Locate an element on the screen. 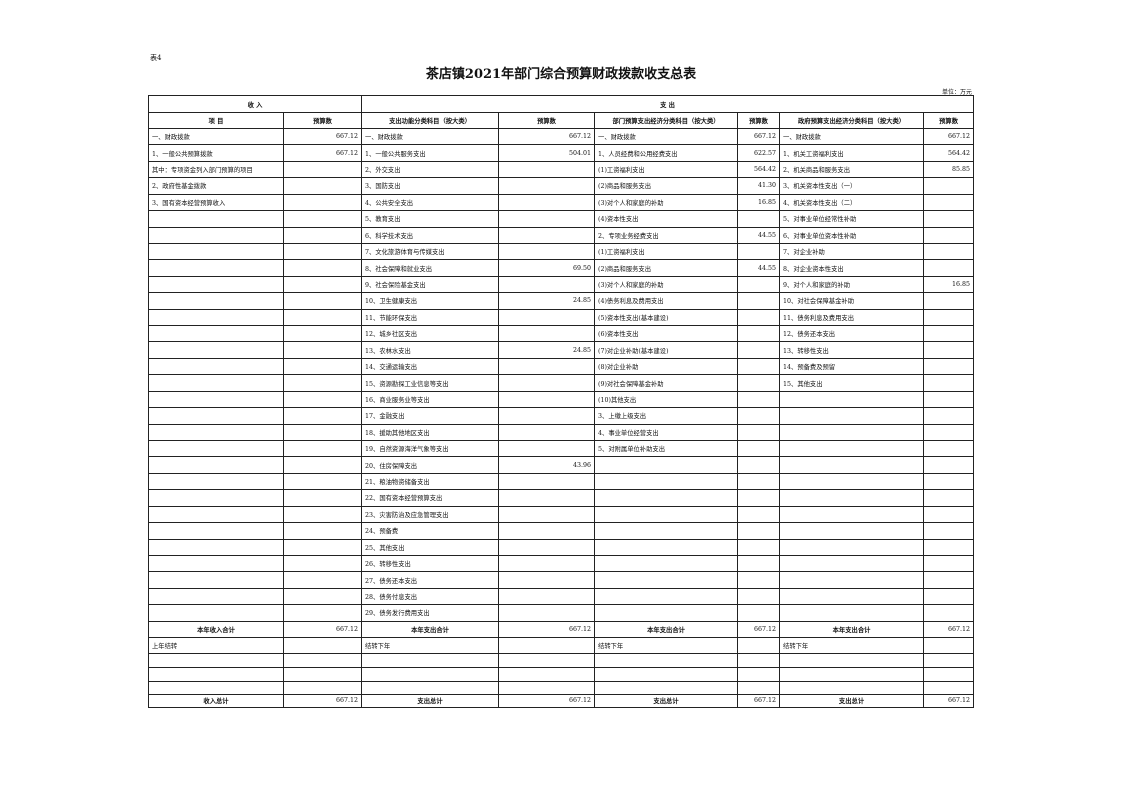 This screenshot has height=793, width=1122. cell: 一、财政拨款 is located at coordinates (430, 136).